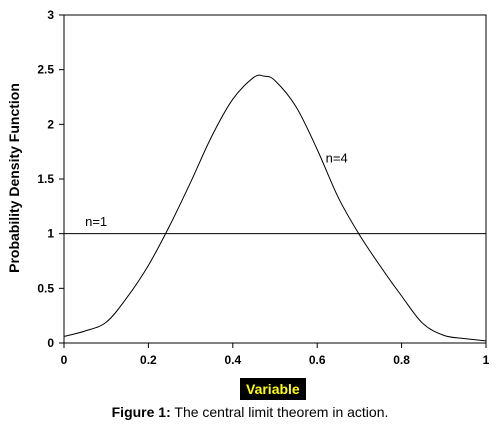 This screenshot has width=500, height=431. I want to click on x-tick-label: 0.2, so click(148, 360).